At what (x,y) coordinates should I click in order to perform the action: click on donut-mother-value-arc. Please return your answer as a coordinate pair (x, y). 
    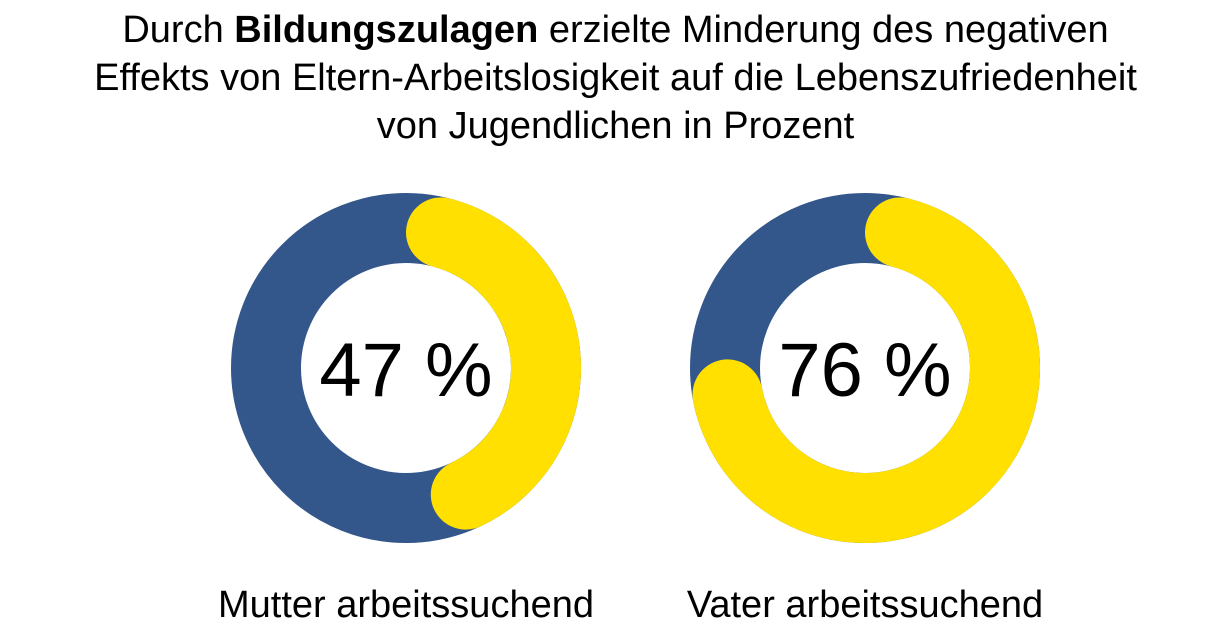
    Looking at the image, I should click on (493, 363).